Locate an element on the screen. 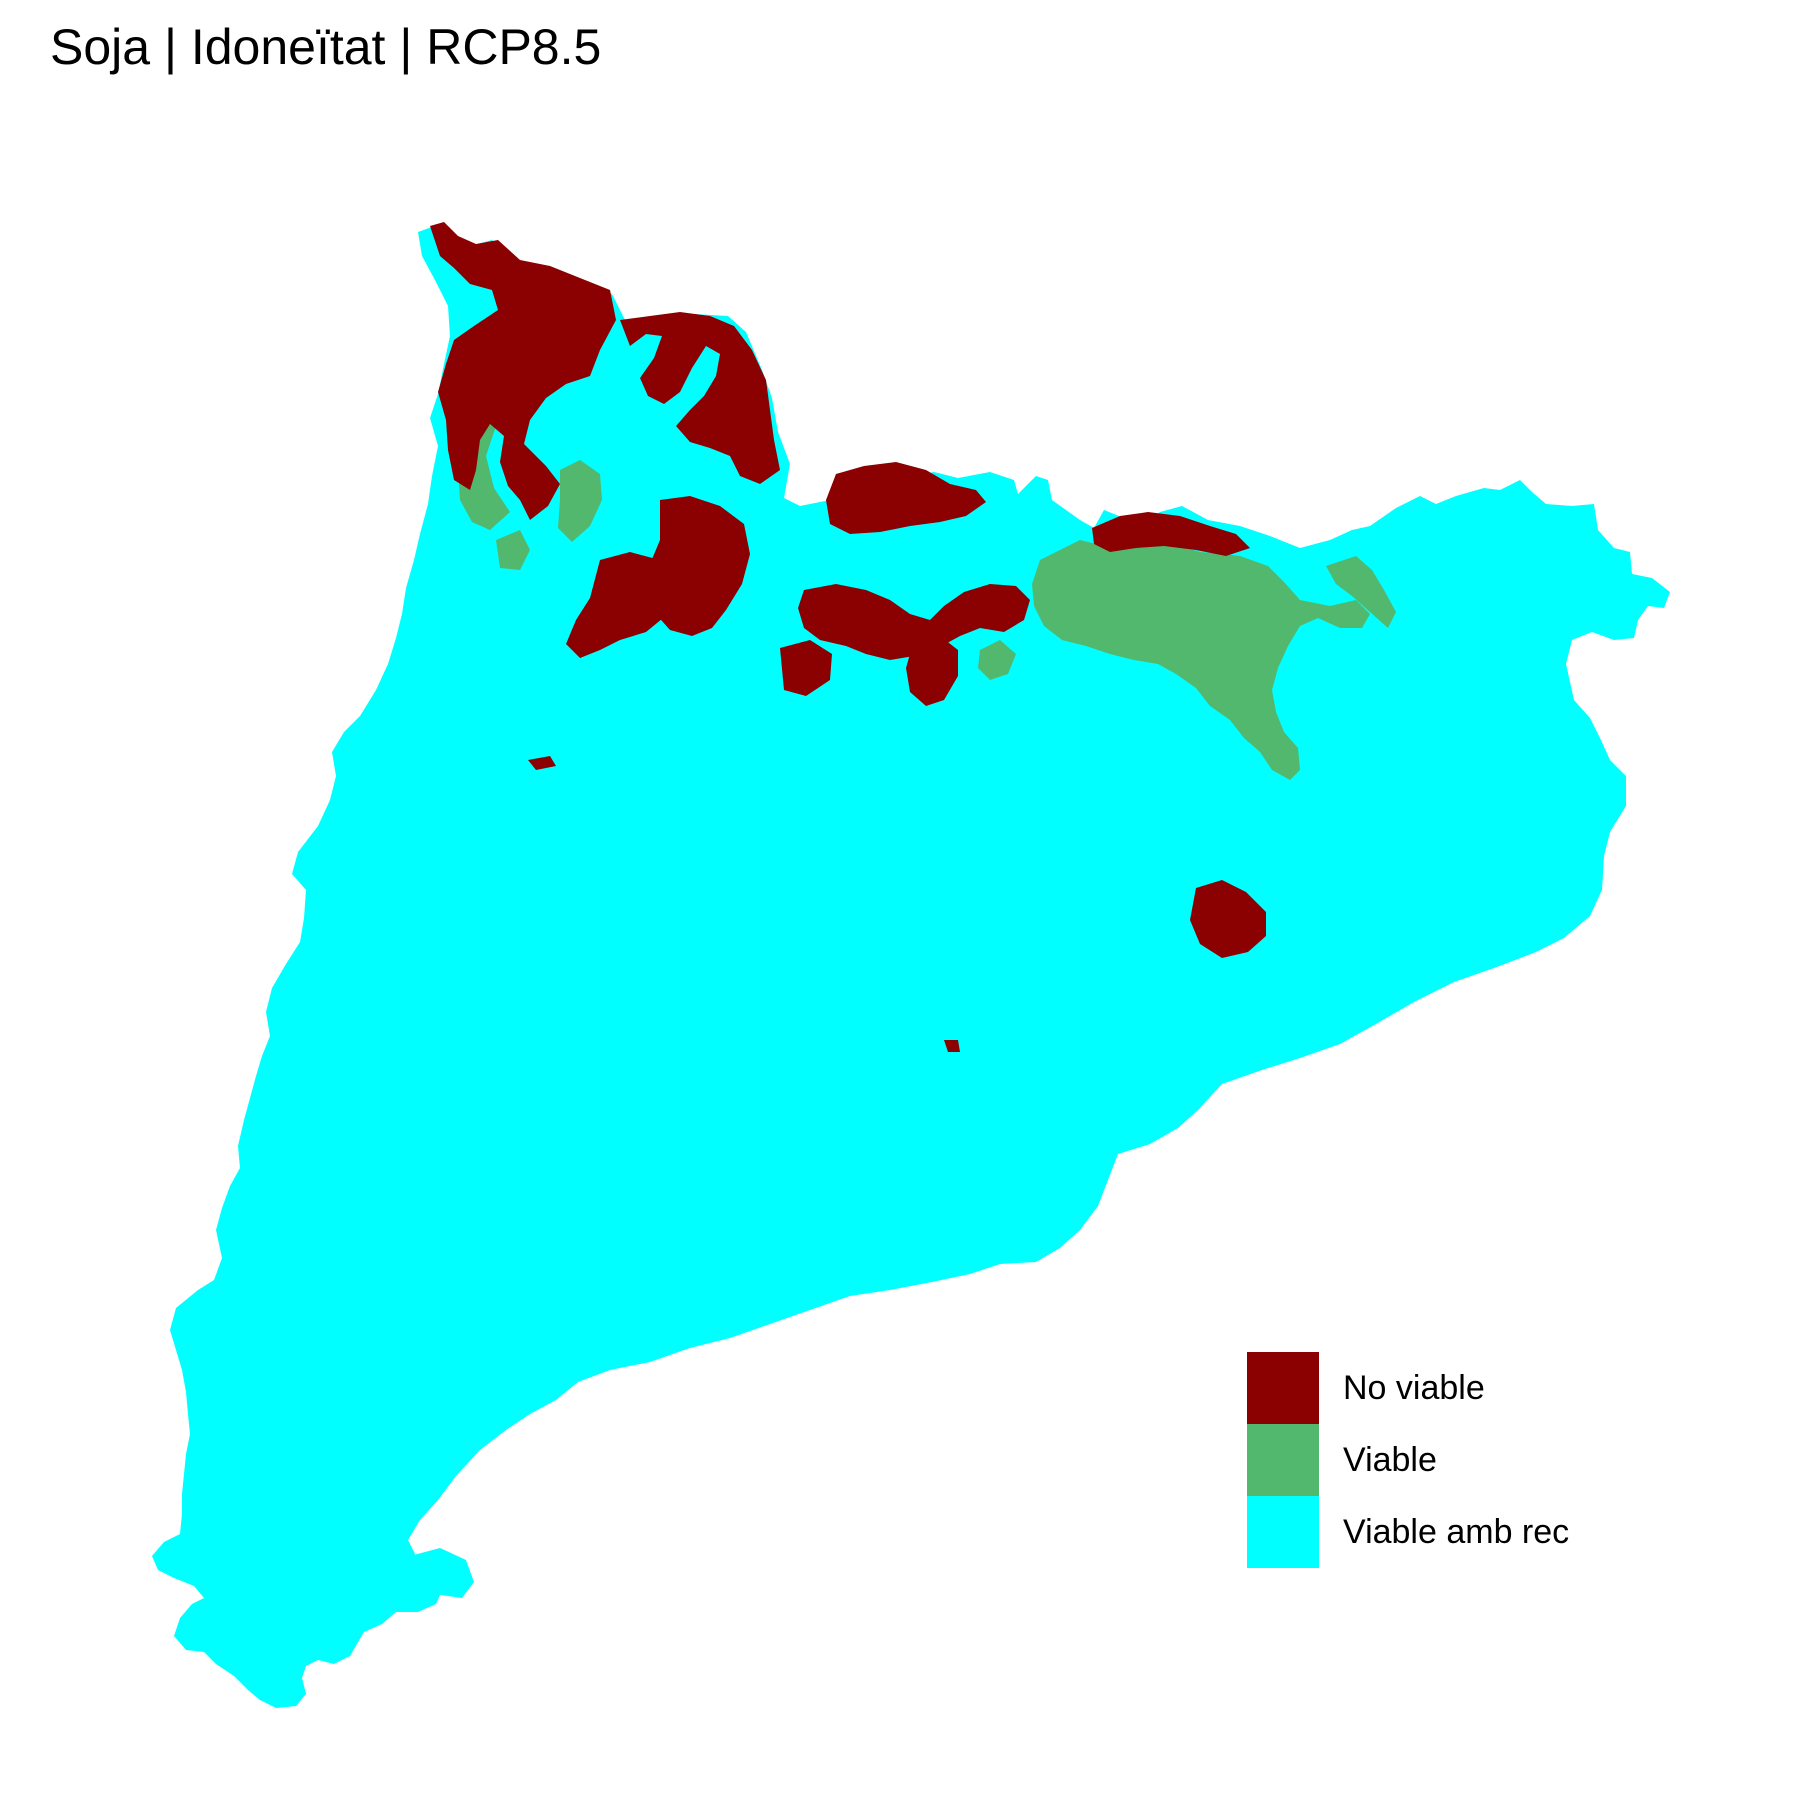  legend-label-no-viable: No viable is located at coordinates (1414, 1387).